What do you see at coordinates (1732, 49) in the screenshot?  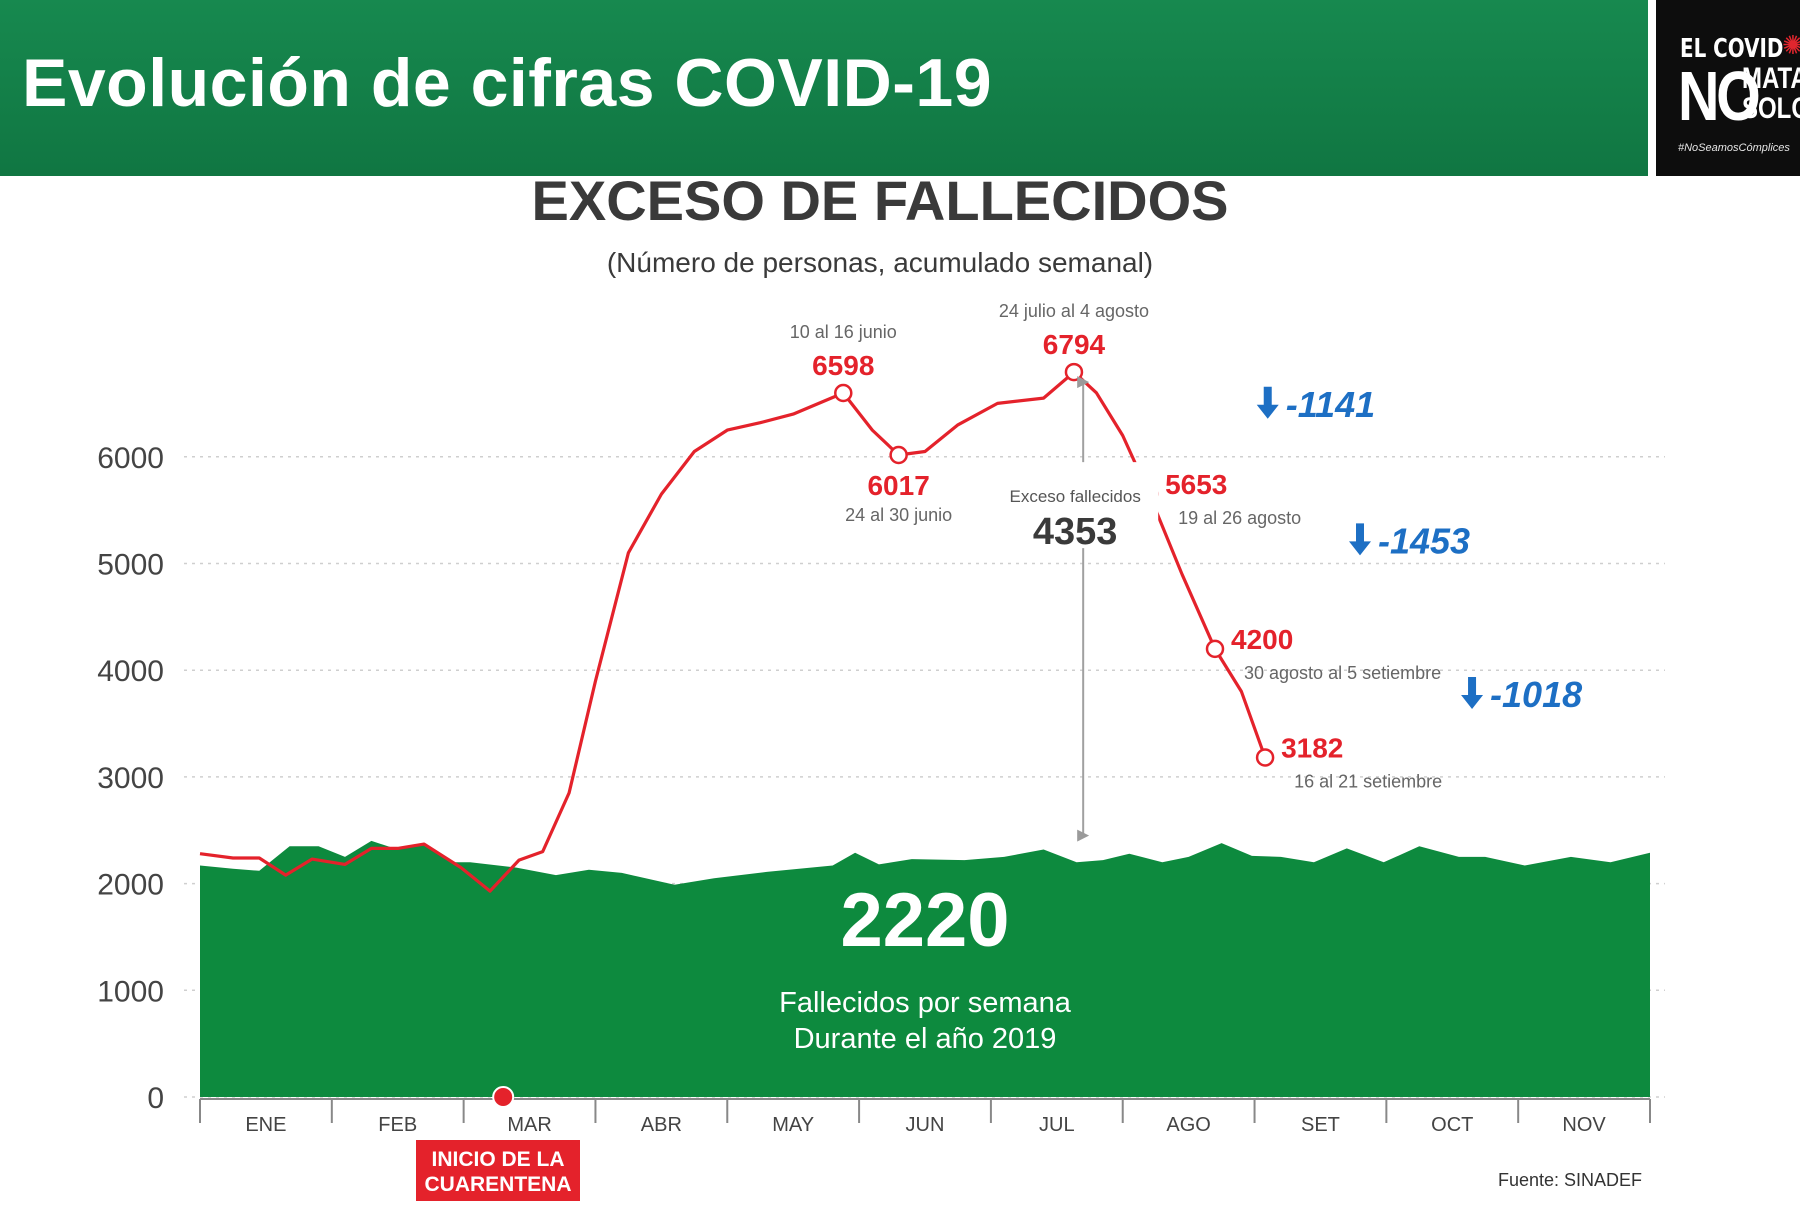 I see `logo-line-1: EL COVID` at bounding box center [1732, 49].